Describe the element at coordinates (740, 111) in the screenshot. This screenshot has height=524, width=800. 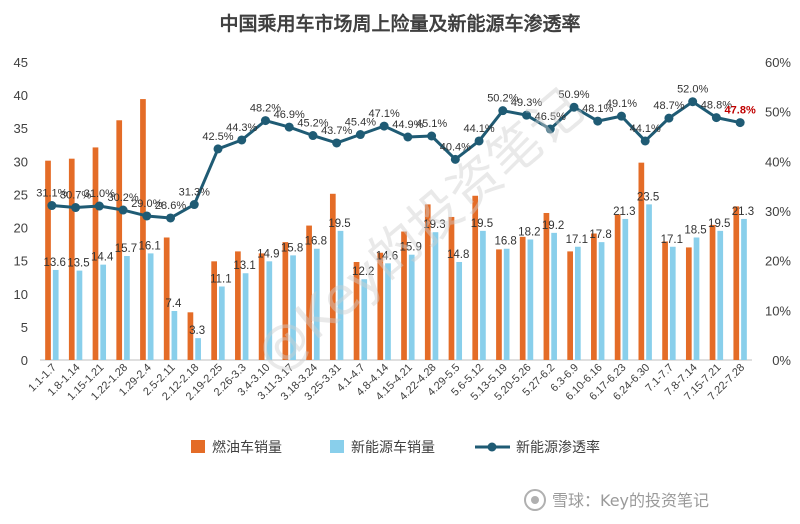
I see `penetration-label: 47.8%` at that location.